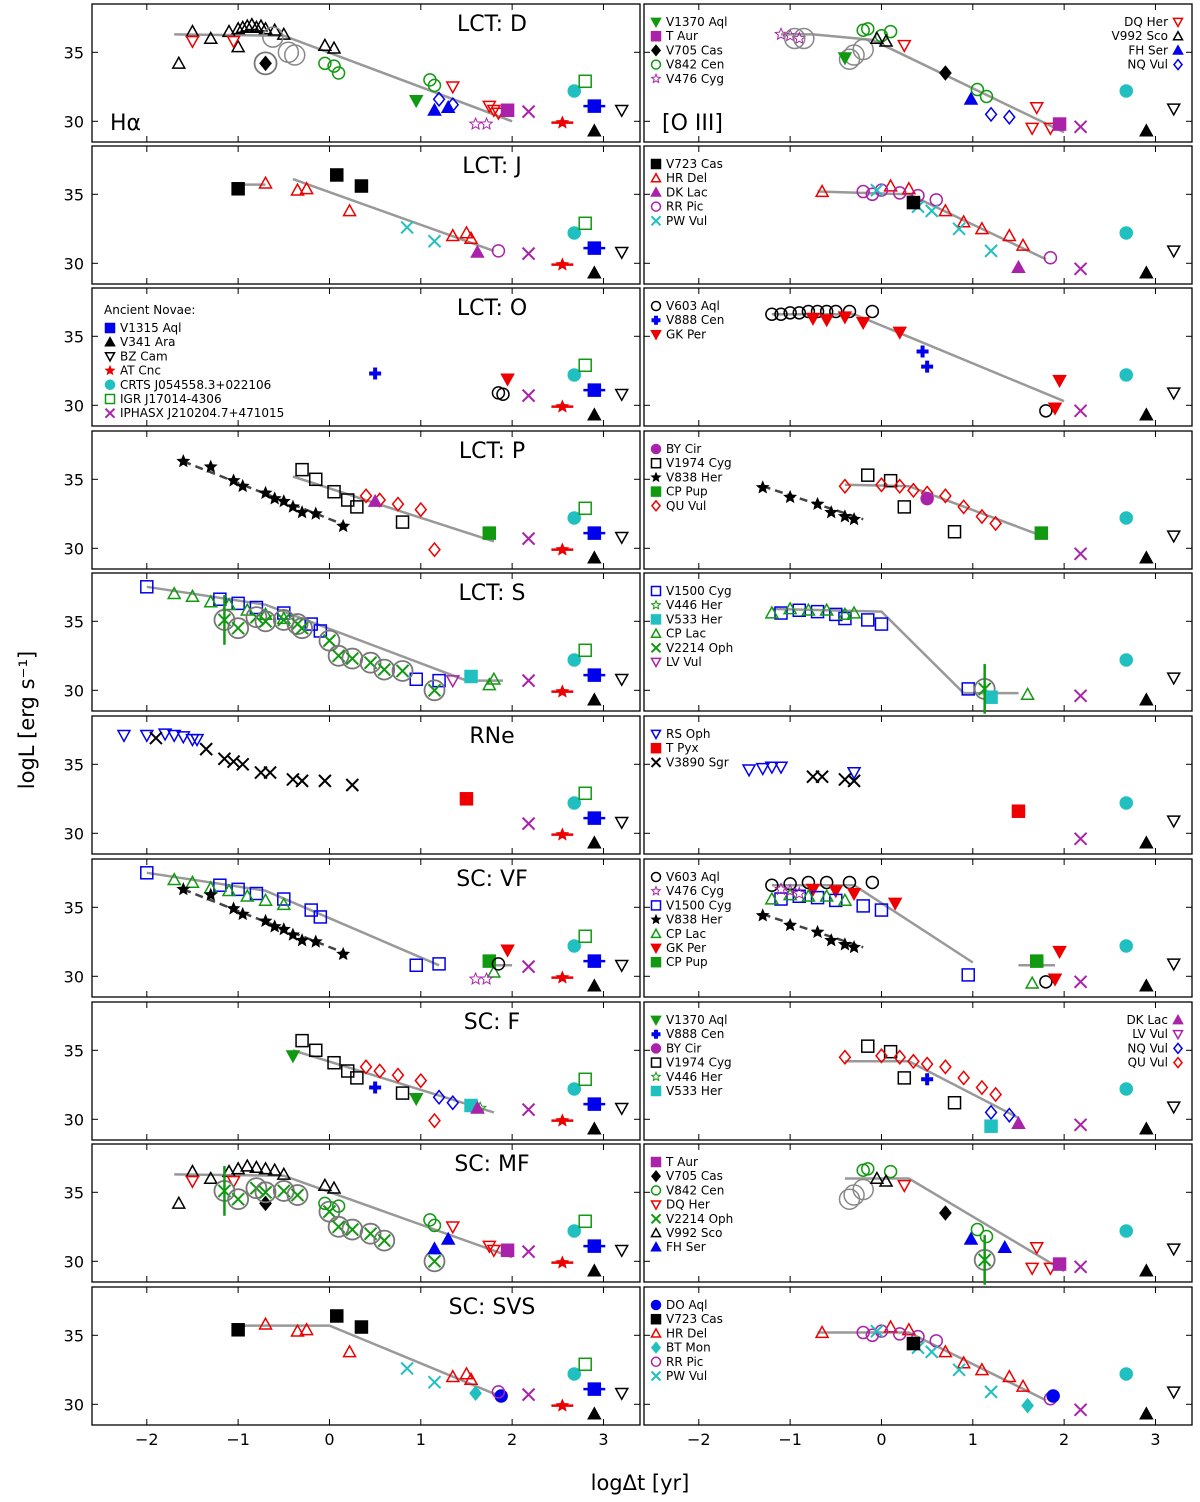  I want to click on panel-label: LCT: S, so click(491, 593).